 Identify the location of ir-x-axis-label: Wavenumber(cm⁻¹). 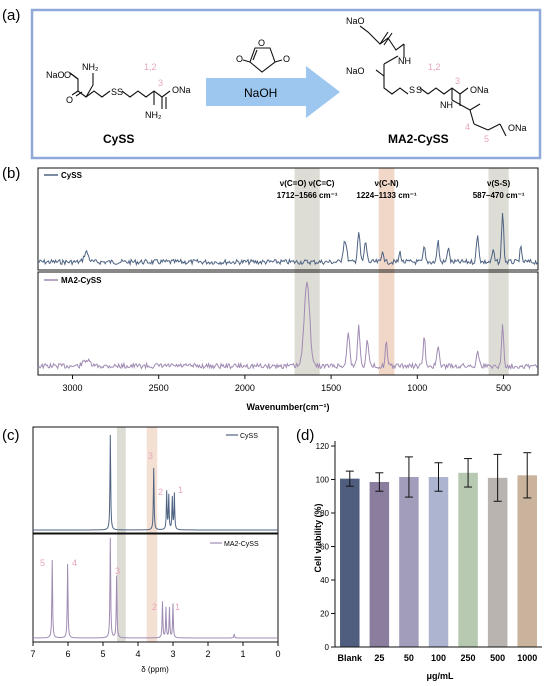
(288, 407).